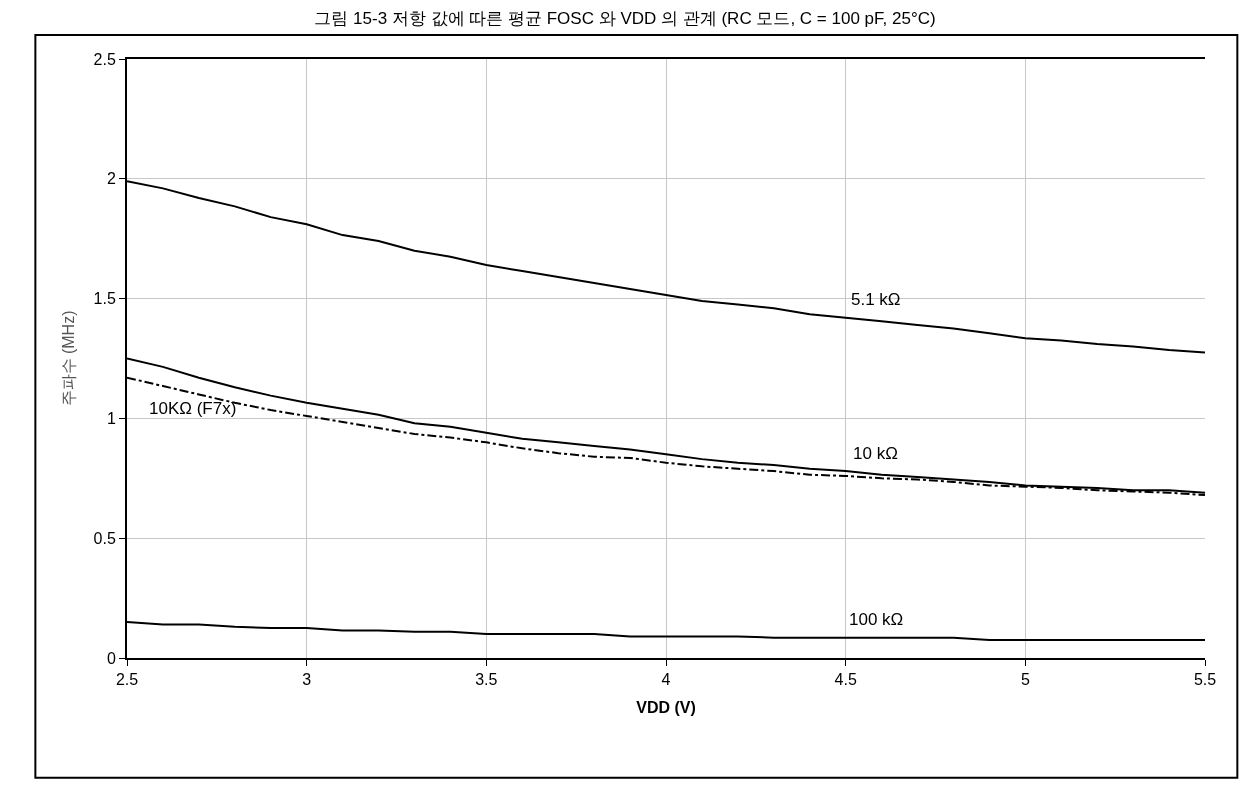  Describe the element at coordinates (1025, 680) in the screenshot. I see `x-tick-label: 5` at that location.